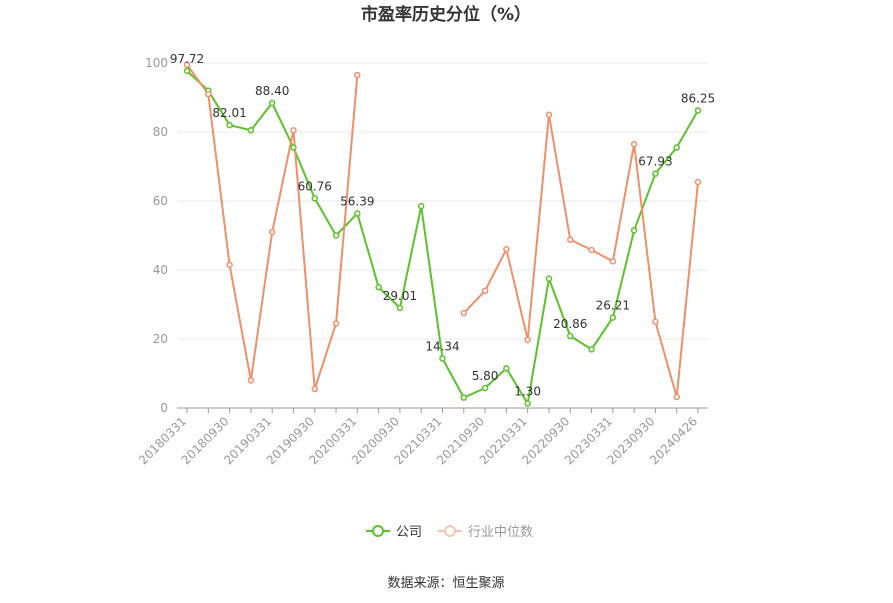 Image resolution: width=893 pixels, height=603 pixels. What do you see at coordinates (500, 532) in the screenshot?
I see `legend-label-industry: 行业中位数` at bounding box center [500, 532].